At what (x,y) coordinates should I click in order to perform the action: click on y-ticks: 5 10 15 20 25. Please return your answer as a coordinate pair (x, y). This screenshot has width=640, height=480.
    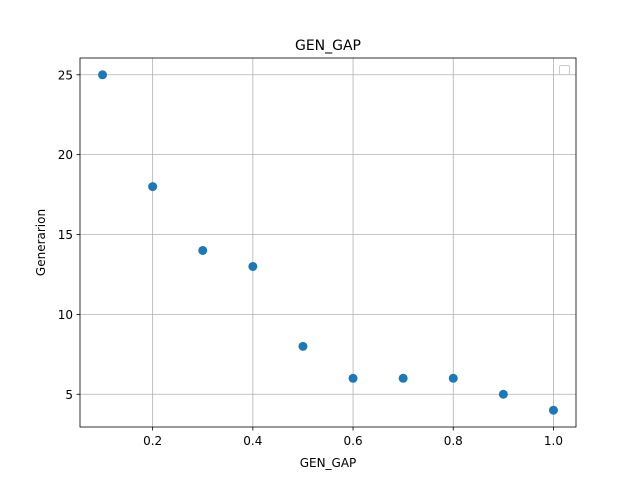
    Looking at the image, I should click on (69, 235).